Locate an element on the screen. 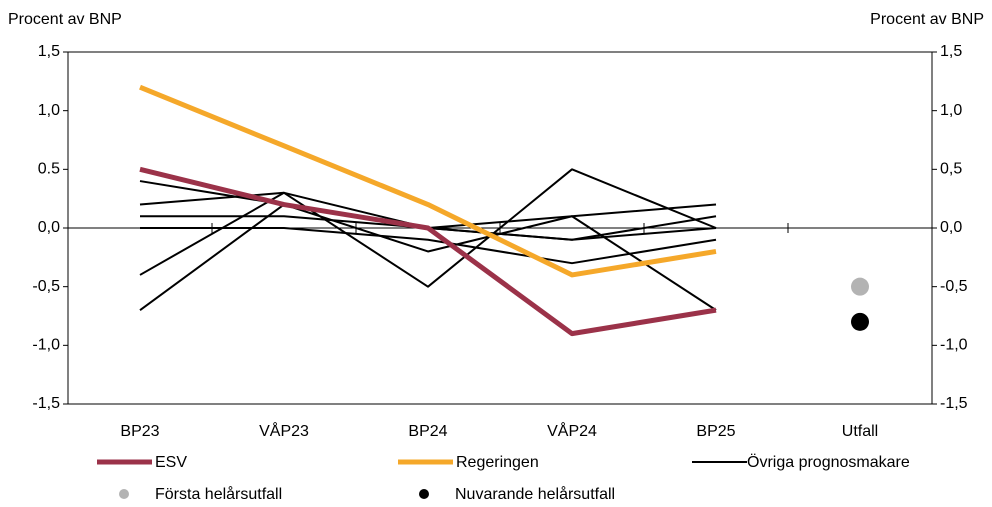 The width and height of the screenshot is (992, 507). legend-label: Första helårsutfall is located at coordinates (218, 494).